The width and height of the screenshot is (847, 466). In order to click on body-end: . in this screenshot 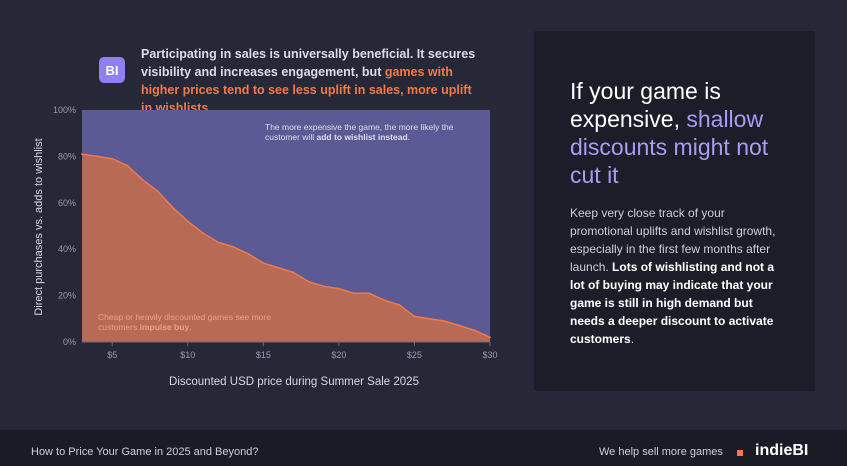, I will do `click(632, 339)`.